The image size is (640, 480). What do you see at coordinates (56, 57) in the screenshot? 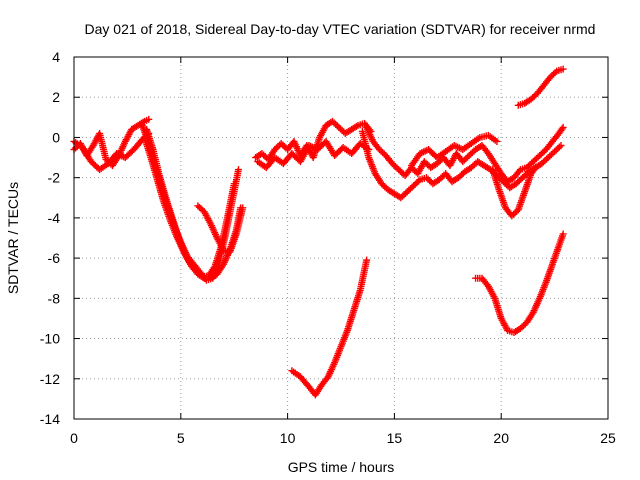
I see `y-tick-label: 4` at bounding box center [56, 57].